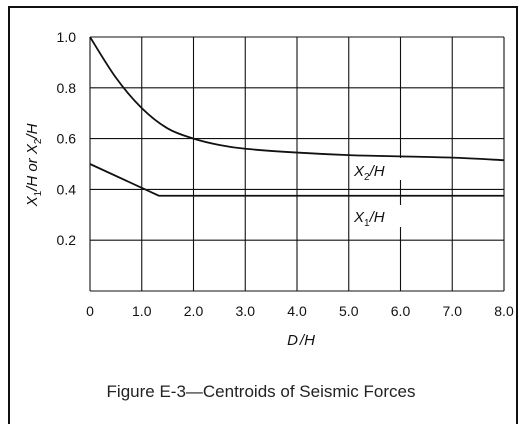  I want to click on x-tick-label: 1.0, so click(142, 311).